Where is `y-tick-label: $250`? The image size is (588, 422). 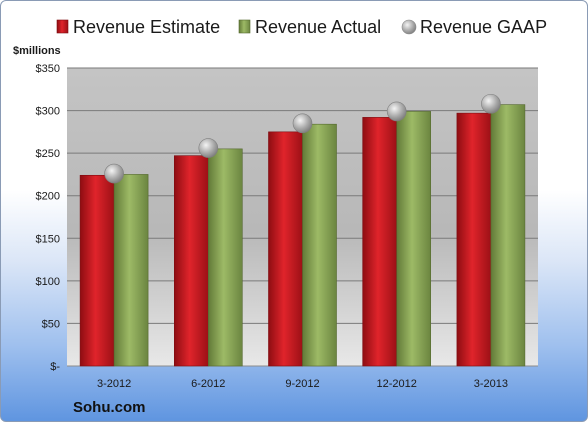 y-tick-label: $250 is located at coordinates (48, 154).